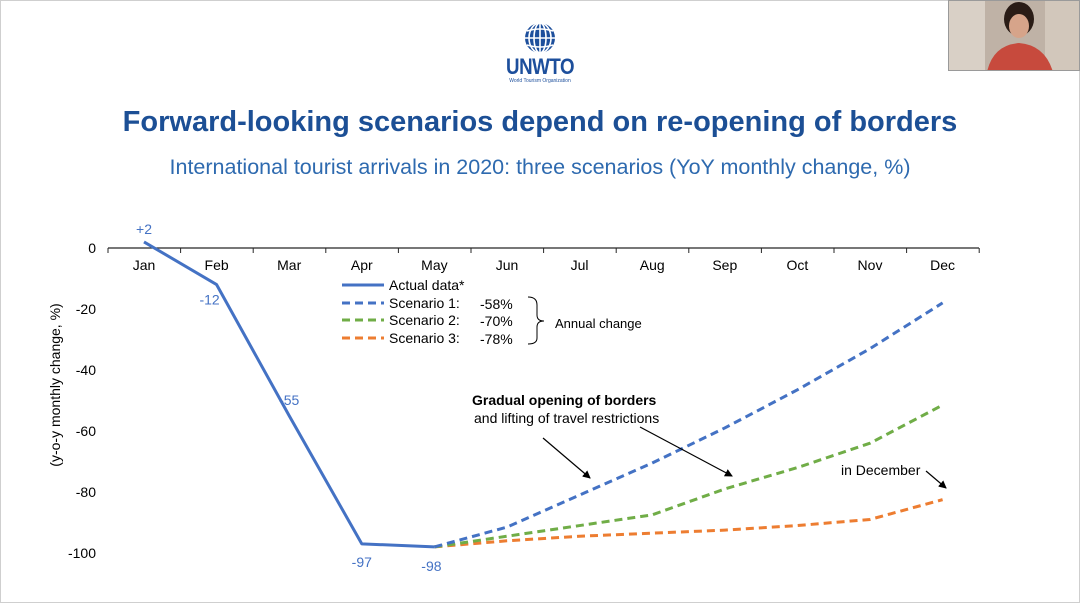 The width and height of the screenshot is (1080, 603). I want to click on logo-subtitle: World Tourism Organization, so click(540, 81).